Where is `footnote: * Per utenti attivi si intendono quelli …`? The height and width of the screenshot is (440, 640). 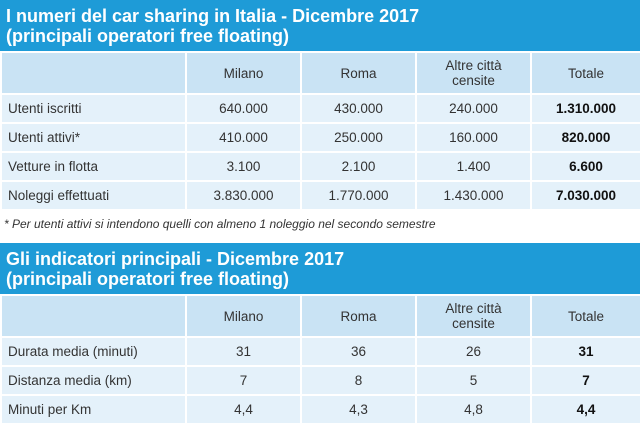
footnote: * Per utenti attivi si intendono quelli … is located at coordinates (220, 224).